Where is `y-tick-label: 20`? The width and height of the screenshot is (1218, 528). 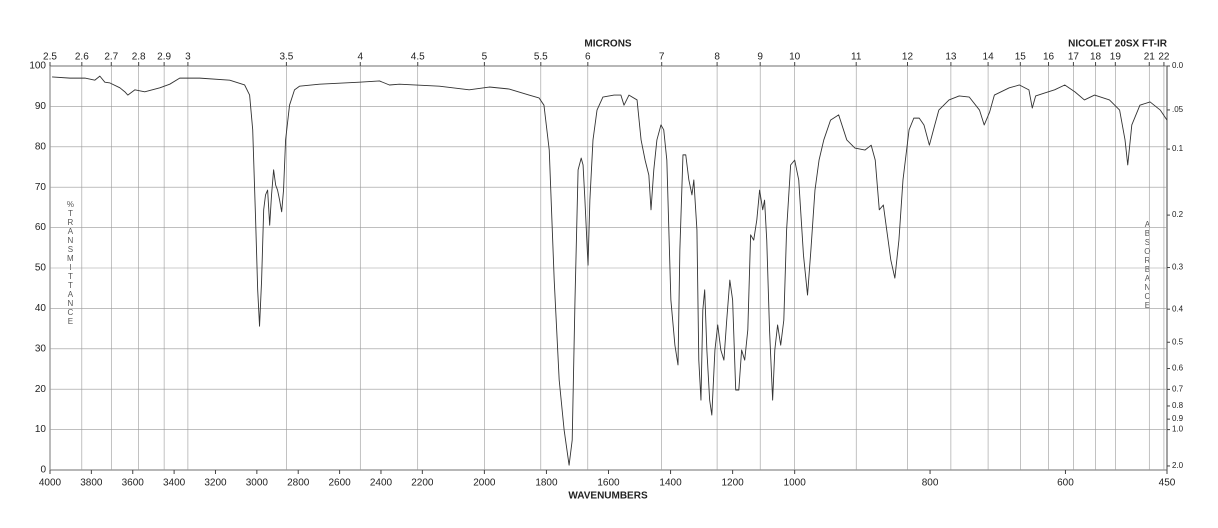 y-tick-label: 20 is located at coordinates (41, 389).